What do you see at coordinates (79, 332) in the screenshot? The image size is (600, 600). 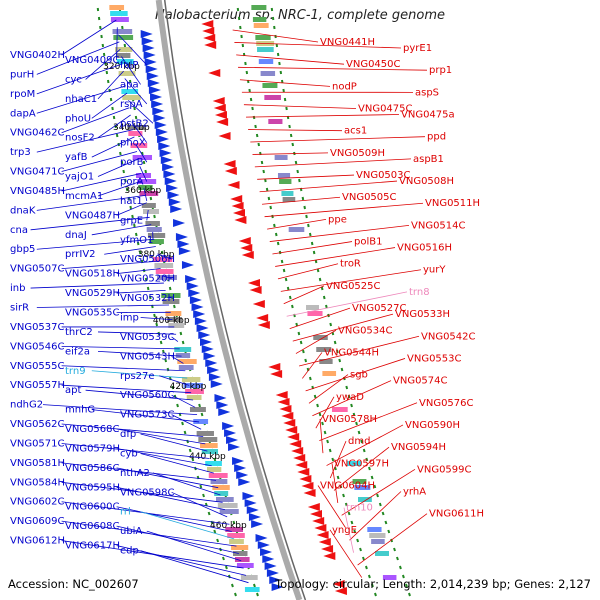 I see `gene-label: thrC2` at bounding box center [79, 332].